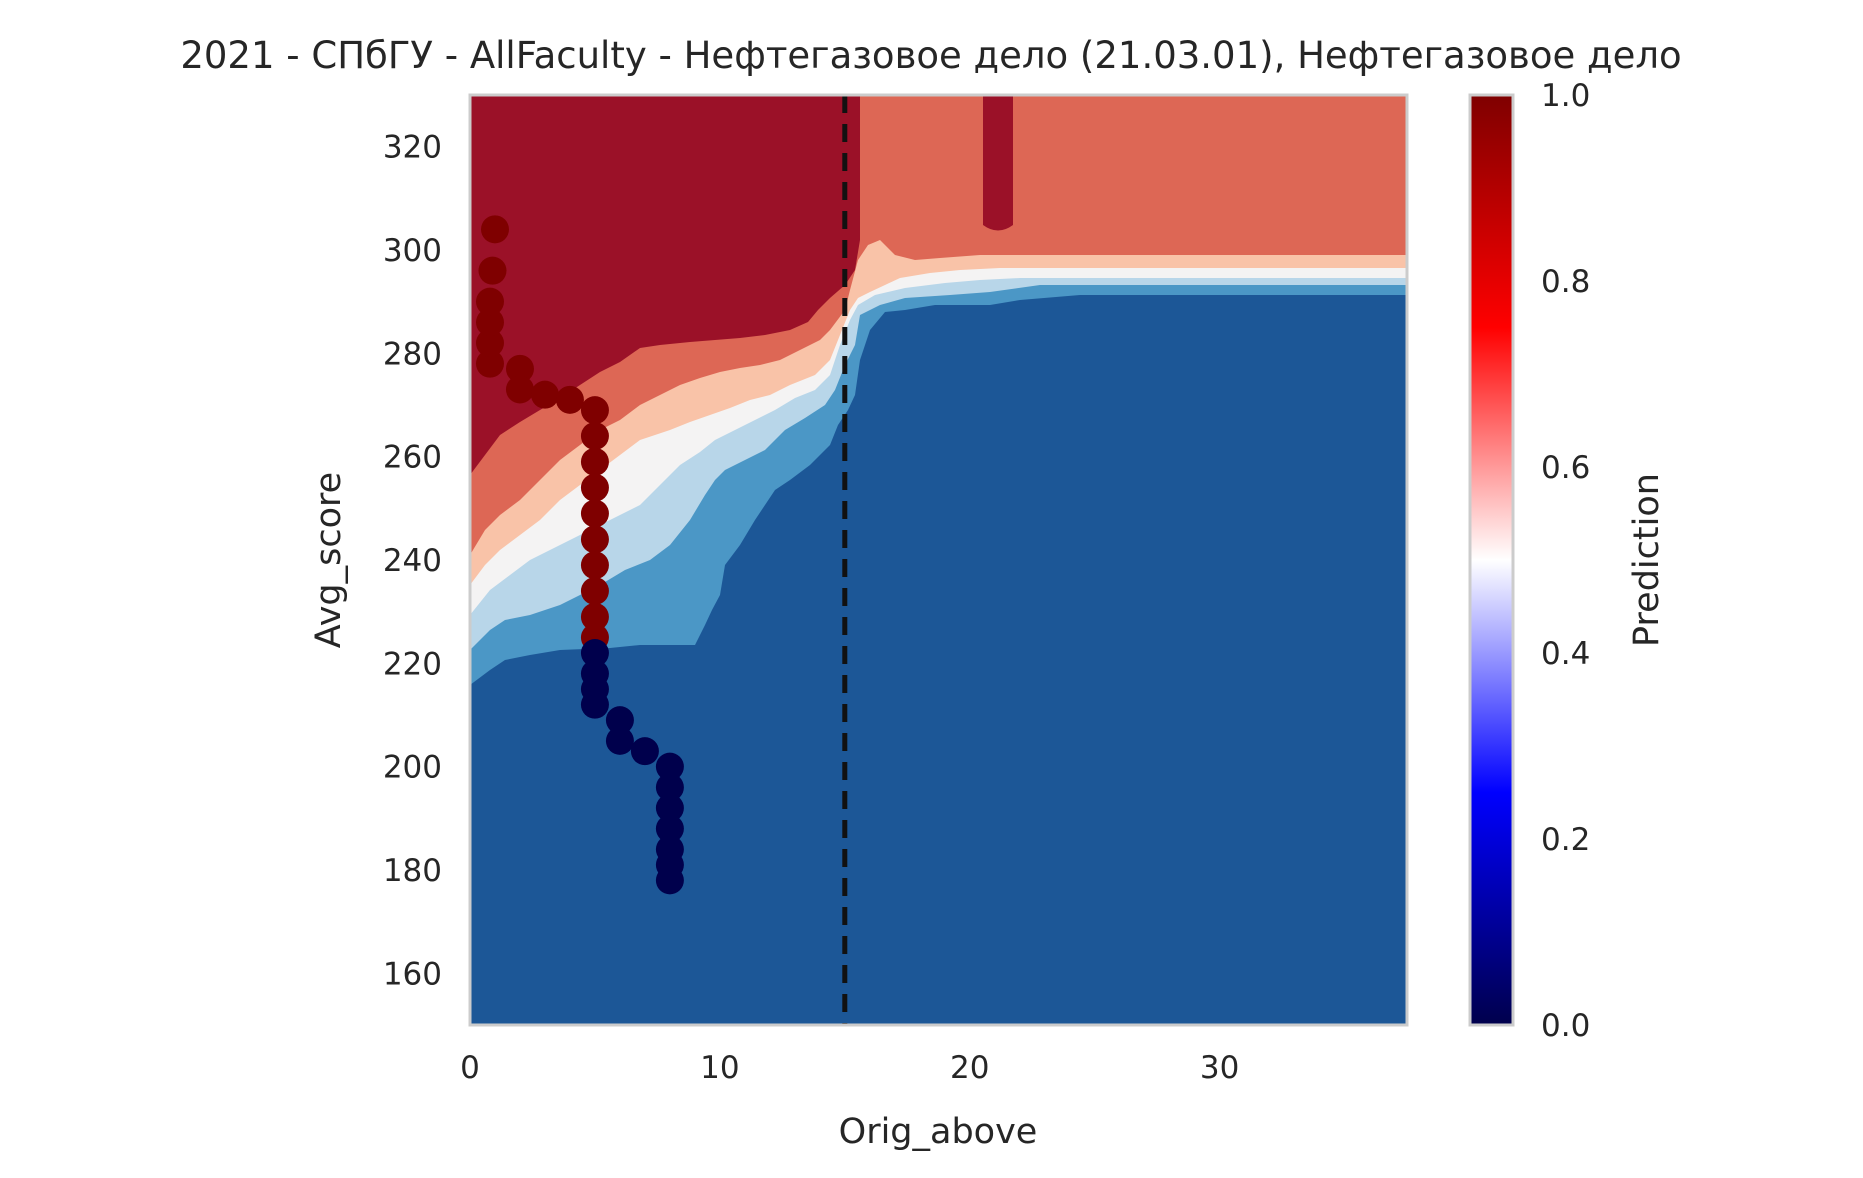 The width and height of the screenshot is (1863, 1178). Describe the element at coordinates (849, 1068) in the screenshot. I see `x-axis-ticks: 0 10 20 30` at that location.